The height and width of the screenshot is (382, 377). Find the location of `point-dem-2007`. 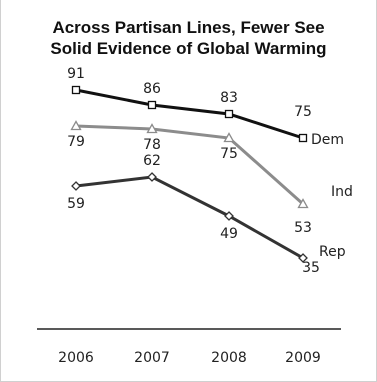

point-dem-2007 is located at coordinates (152, 105).